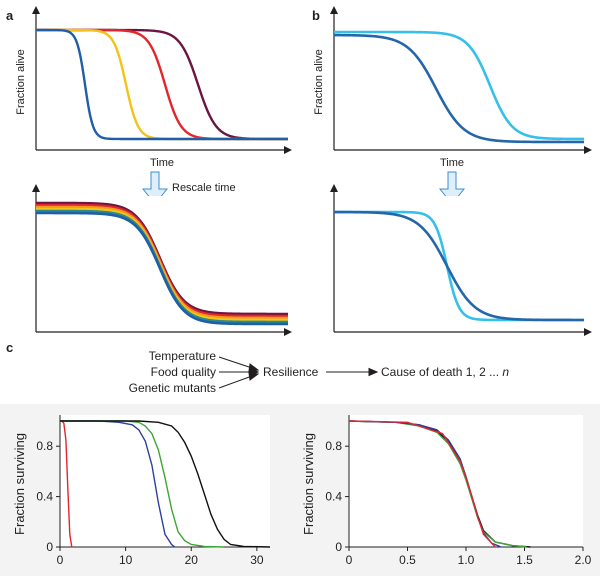 The height and width of the screenshot is (576, 600). I want to click on panel-c-letter: c, so click(9, 347).